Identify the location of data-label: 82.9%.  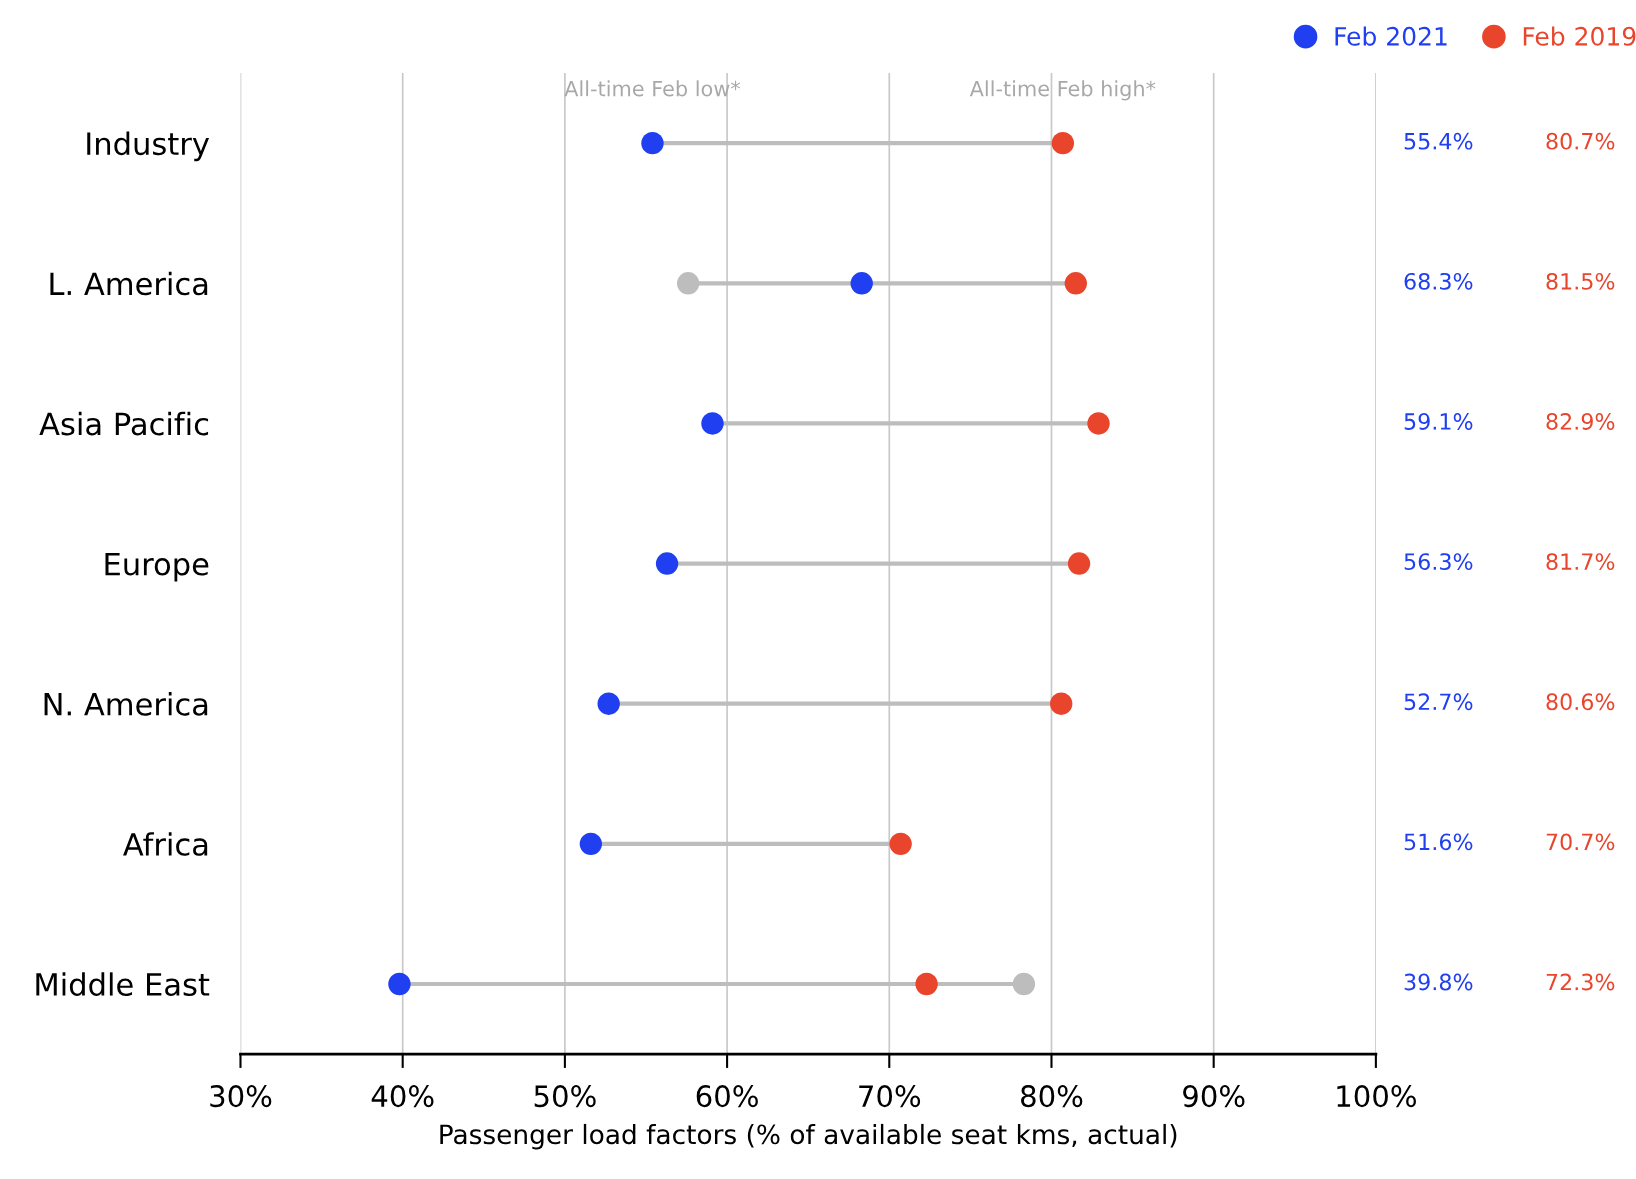
(1580, 421).